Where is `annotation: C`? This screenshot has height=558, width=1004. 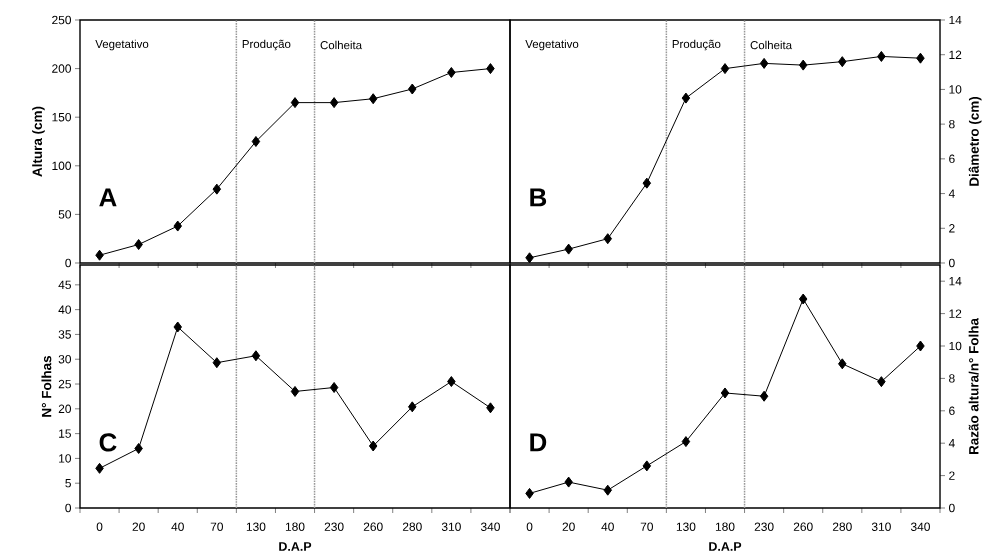 annotation: C is located at coordinates (108, 442).